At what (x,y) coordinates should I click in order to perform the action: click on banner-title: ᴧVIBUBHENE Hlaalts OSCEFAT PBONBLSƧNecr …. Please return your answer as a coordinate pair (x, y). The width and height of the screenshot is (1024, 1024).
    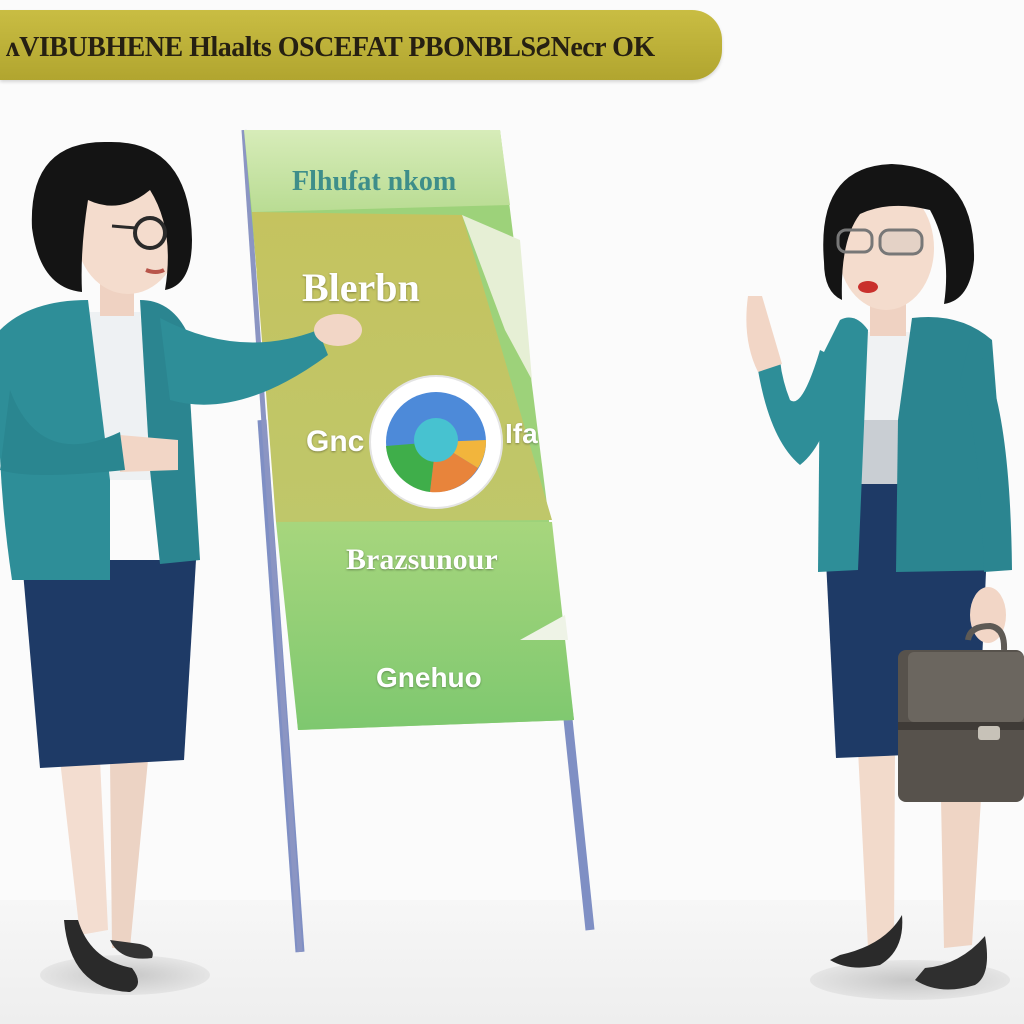
    Looking at the image, I should click on (330, 47).